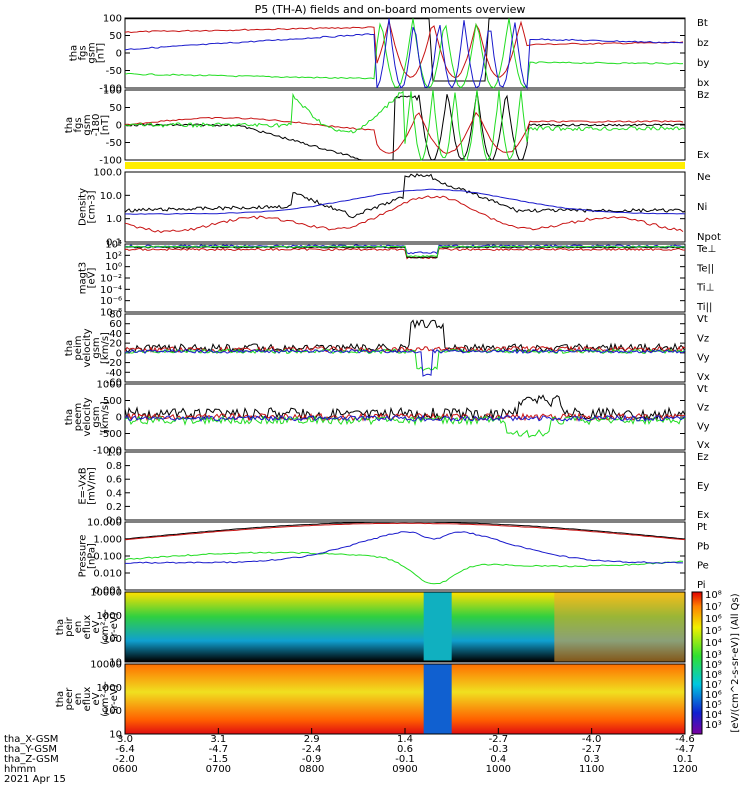 The image size is (750, 800). I want to click on axis-row-value: 0700, so click(218, 769).